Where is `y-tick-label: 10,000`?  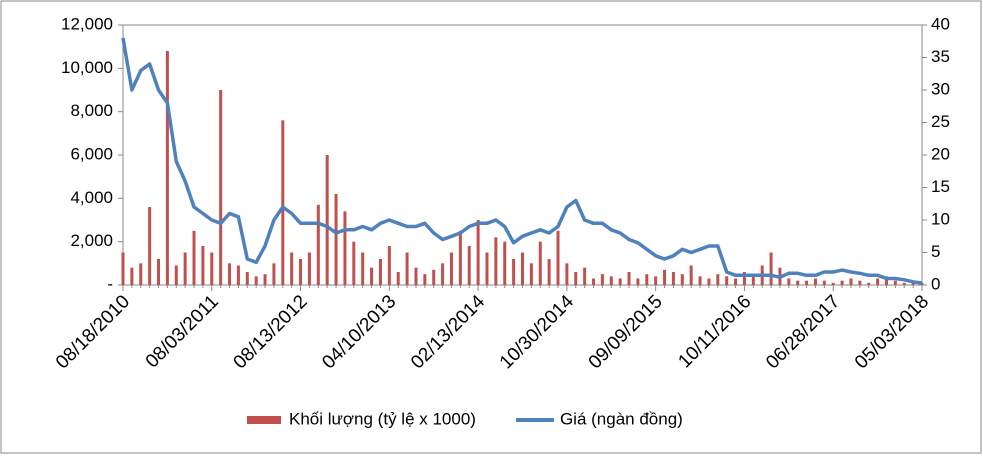
y-tick-label: 10,000 is located at coordinates (87, 67).